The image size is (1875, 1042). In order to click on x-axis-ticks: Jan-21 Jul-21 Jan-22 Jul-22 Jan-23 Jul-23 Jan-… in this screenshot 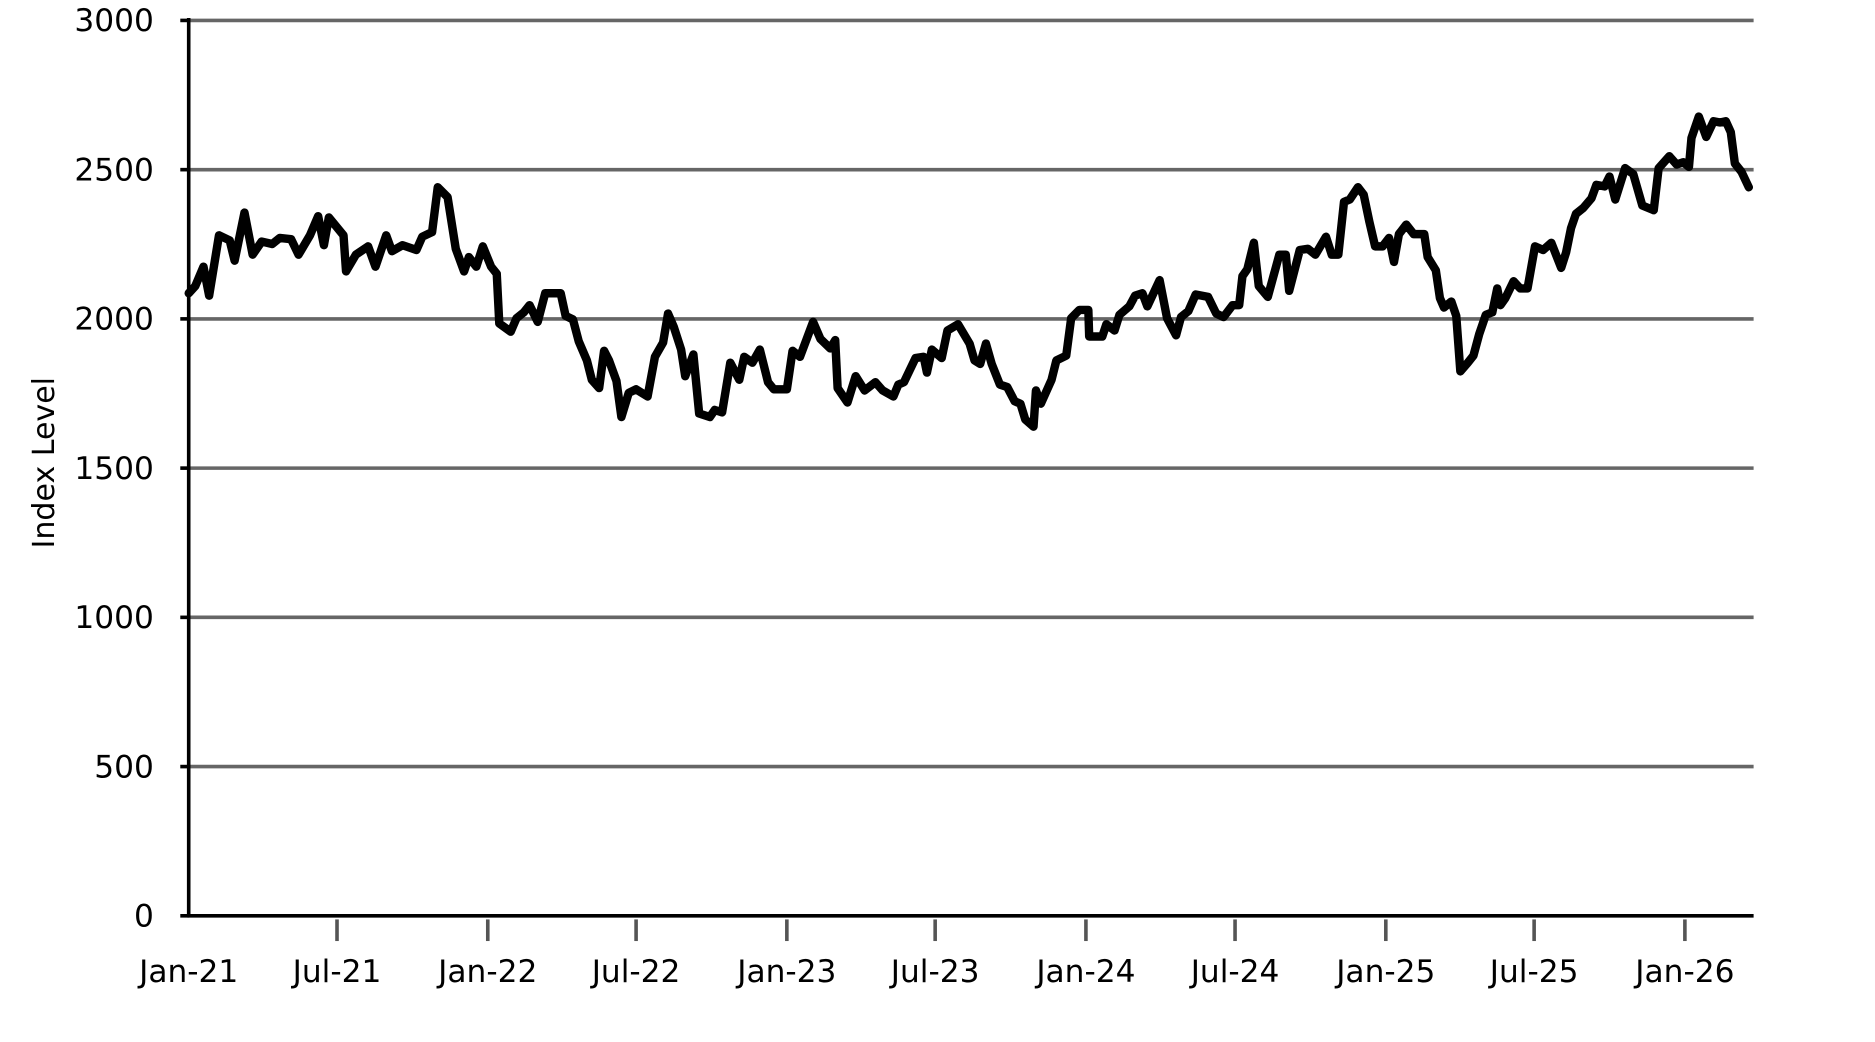, I will do `click(935, 954)`.